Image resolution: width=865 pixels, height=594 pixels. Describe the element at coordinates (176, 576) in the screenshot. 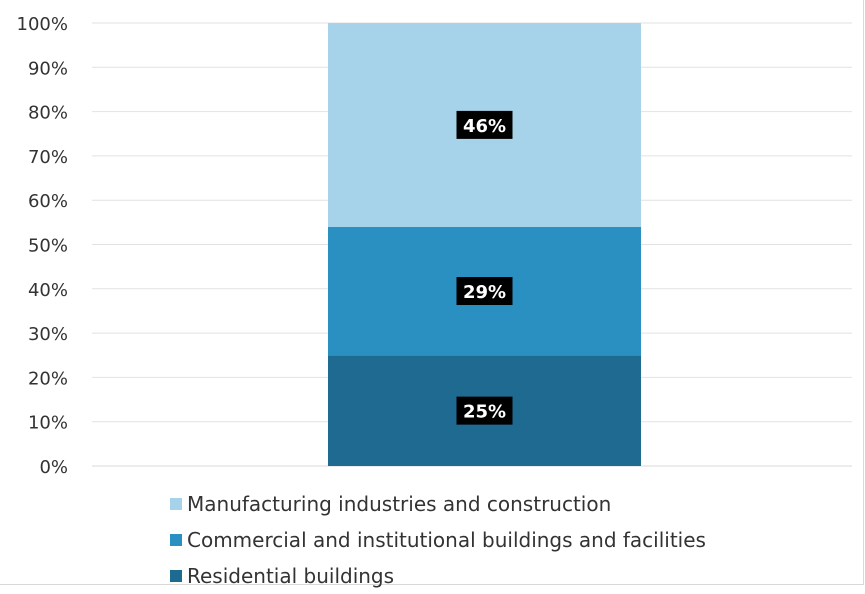

I see `legend-swatch-residential` at that location.